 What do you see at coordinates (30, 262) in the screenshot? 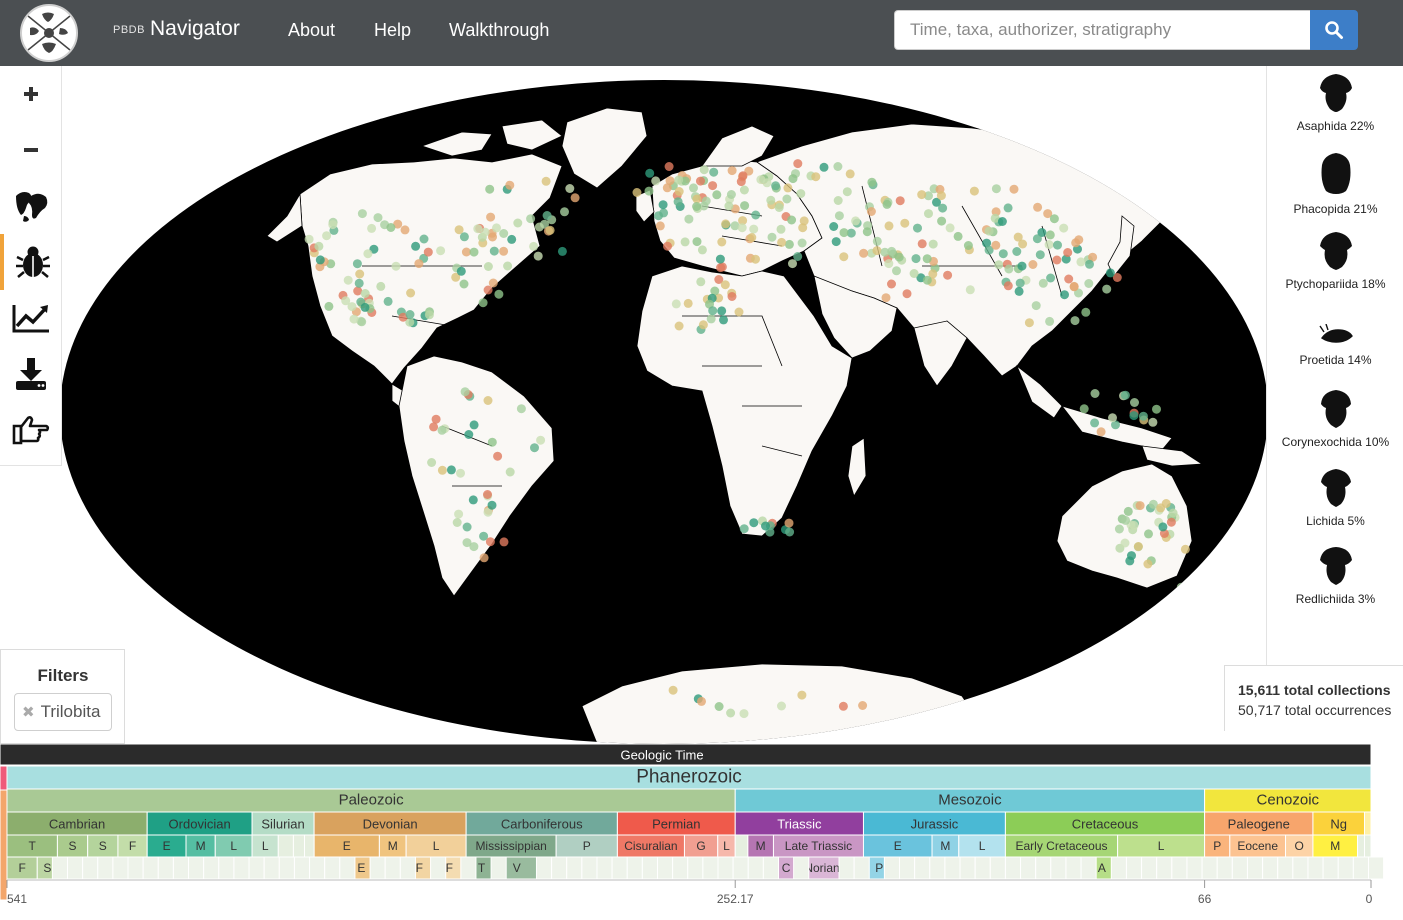
I see `taxa-button` at bounding box center [30, 262].